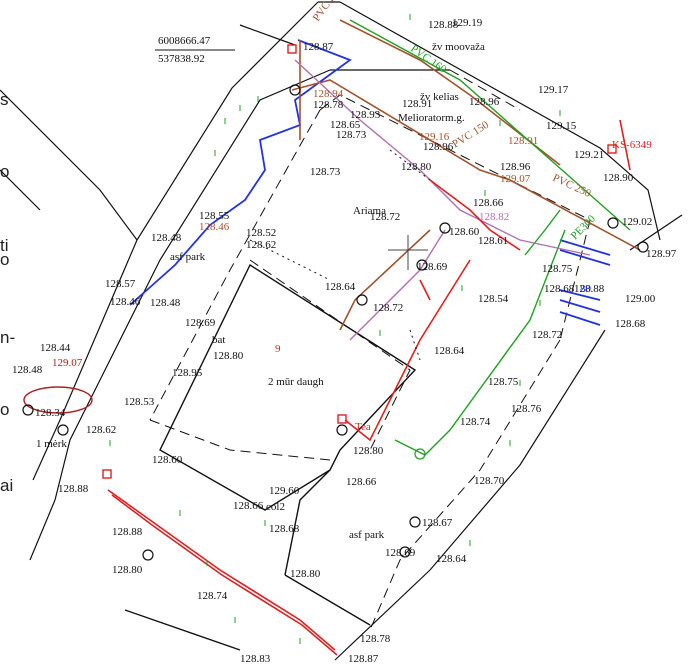  I want to click on elevation-label: 128.75, so click(557, 269).